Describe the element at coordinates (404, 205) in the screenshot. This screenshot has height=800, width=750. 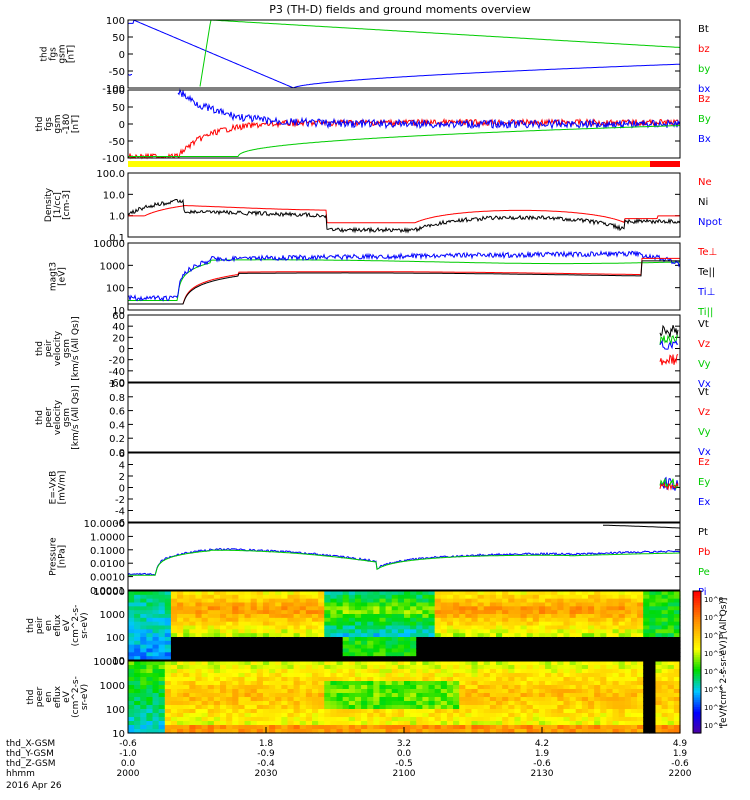
I see `panel-frame` at that location.